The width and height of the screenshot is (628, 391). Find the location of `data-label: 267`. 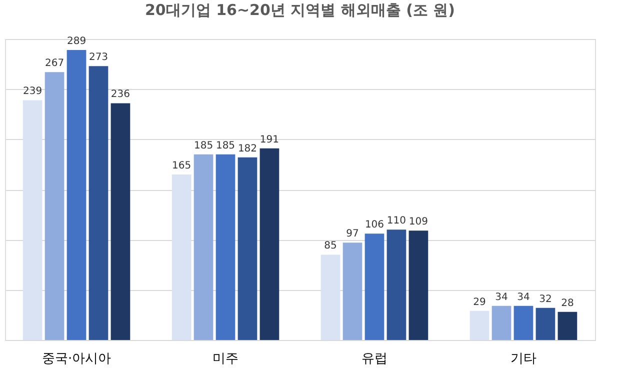

data-label: 267 is located at coordinates (54, 64).